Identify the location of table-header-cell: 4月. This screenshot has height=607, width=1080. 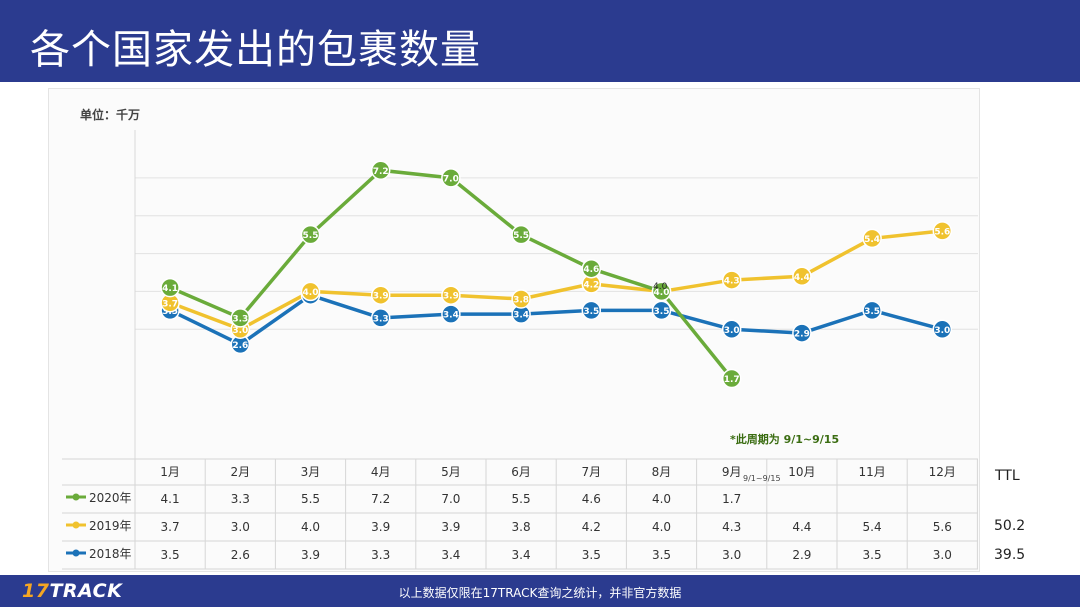
(381, 472).